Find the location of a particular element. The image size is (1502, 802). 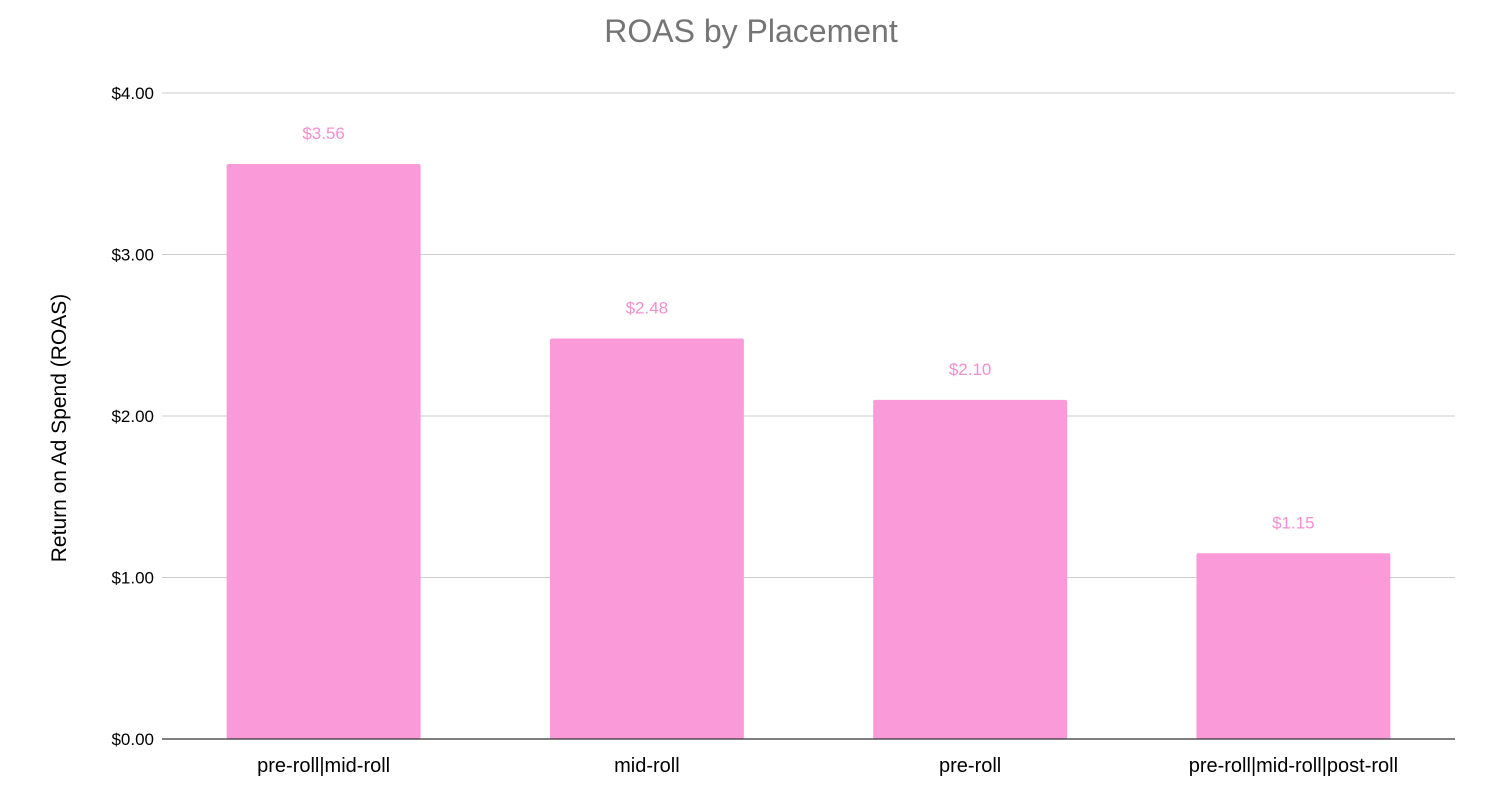

y-tick-label: $2.00 is located at coordinates (132, 416).